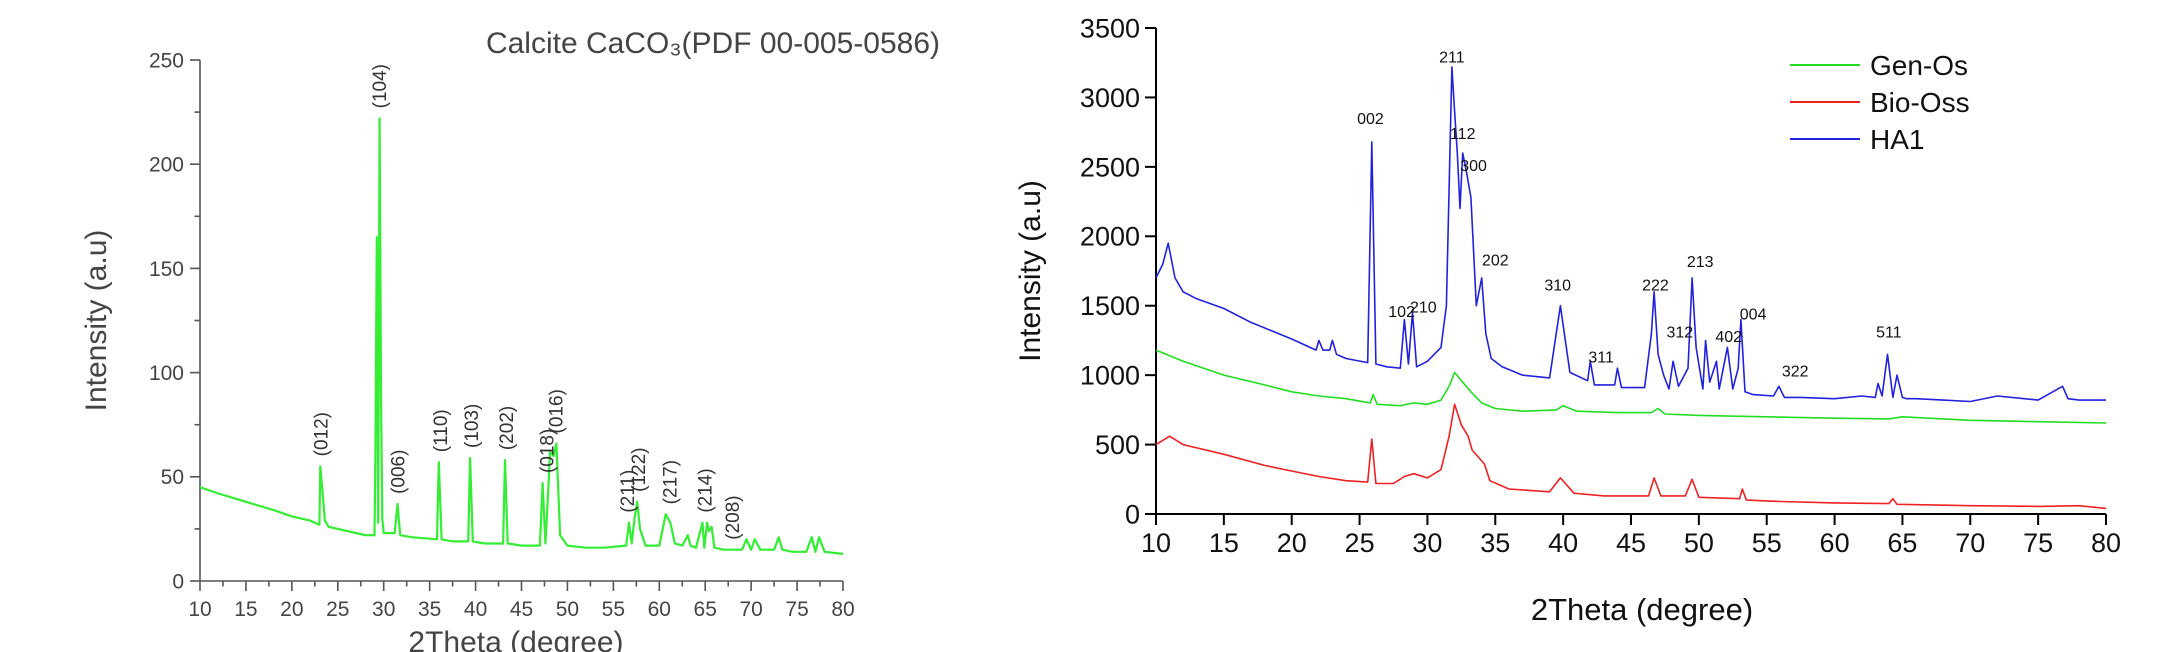 This screenshot has width=2162, height=652. I want to click on peak-label: 210, so click(1423, 308).